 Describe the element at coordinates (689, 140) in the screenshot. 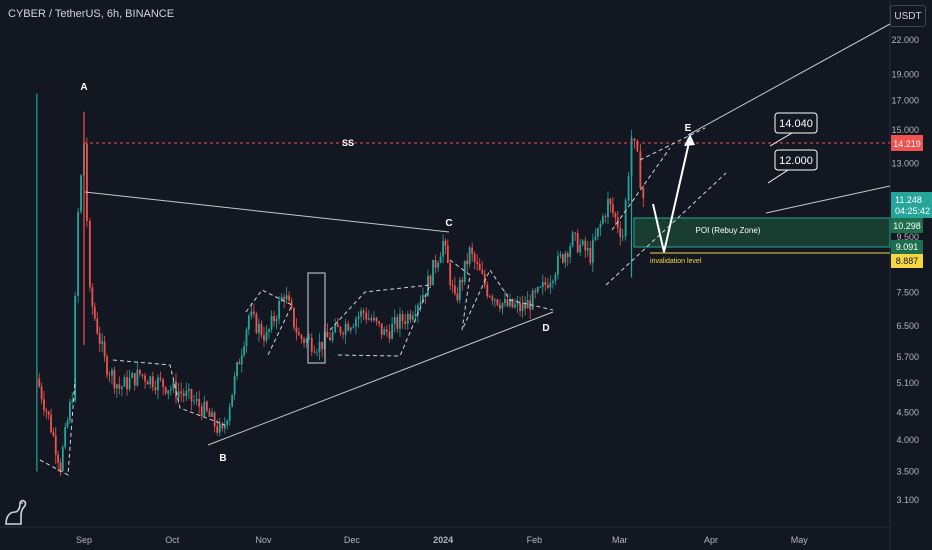

I see `projection-arrowhead` at that location.